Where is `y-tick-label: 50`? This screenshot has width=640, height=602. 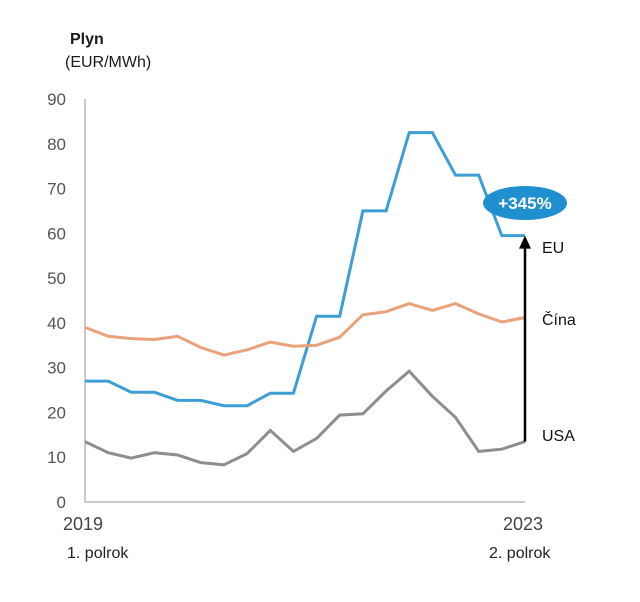
y-tick-label: 50 is located at coordinates (56, 278).